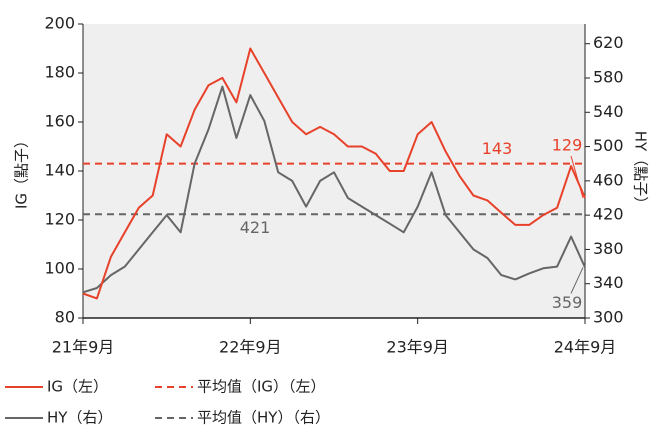  What do you see at coordinates (608, 282) in the screenshot?
I see `y2-tick-label: 340` at bounding box center [608, 282].